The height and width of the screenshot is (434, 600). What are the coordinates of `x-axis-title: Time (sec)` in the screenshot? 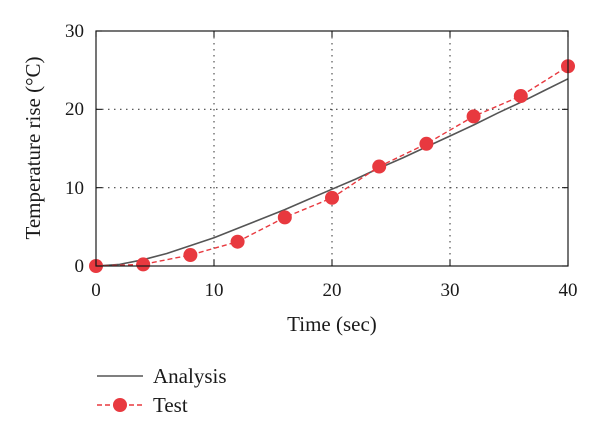 It's located at (332, 324).